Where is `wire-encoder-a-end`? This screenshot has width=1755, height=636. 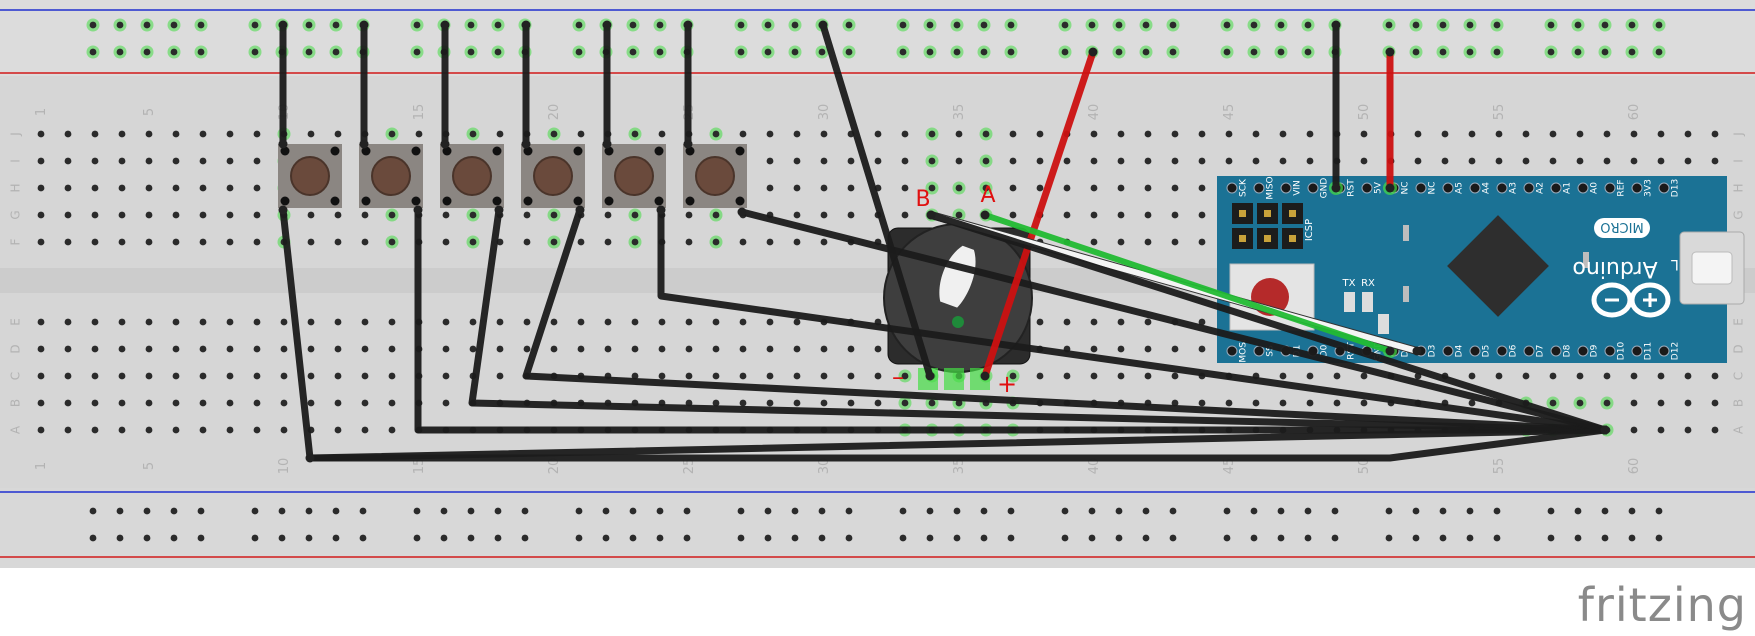
wire-encoder-a-end is located at coordinates (985, 215).